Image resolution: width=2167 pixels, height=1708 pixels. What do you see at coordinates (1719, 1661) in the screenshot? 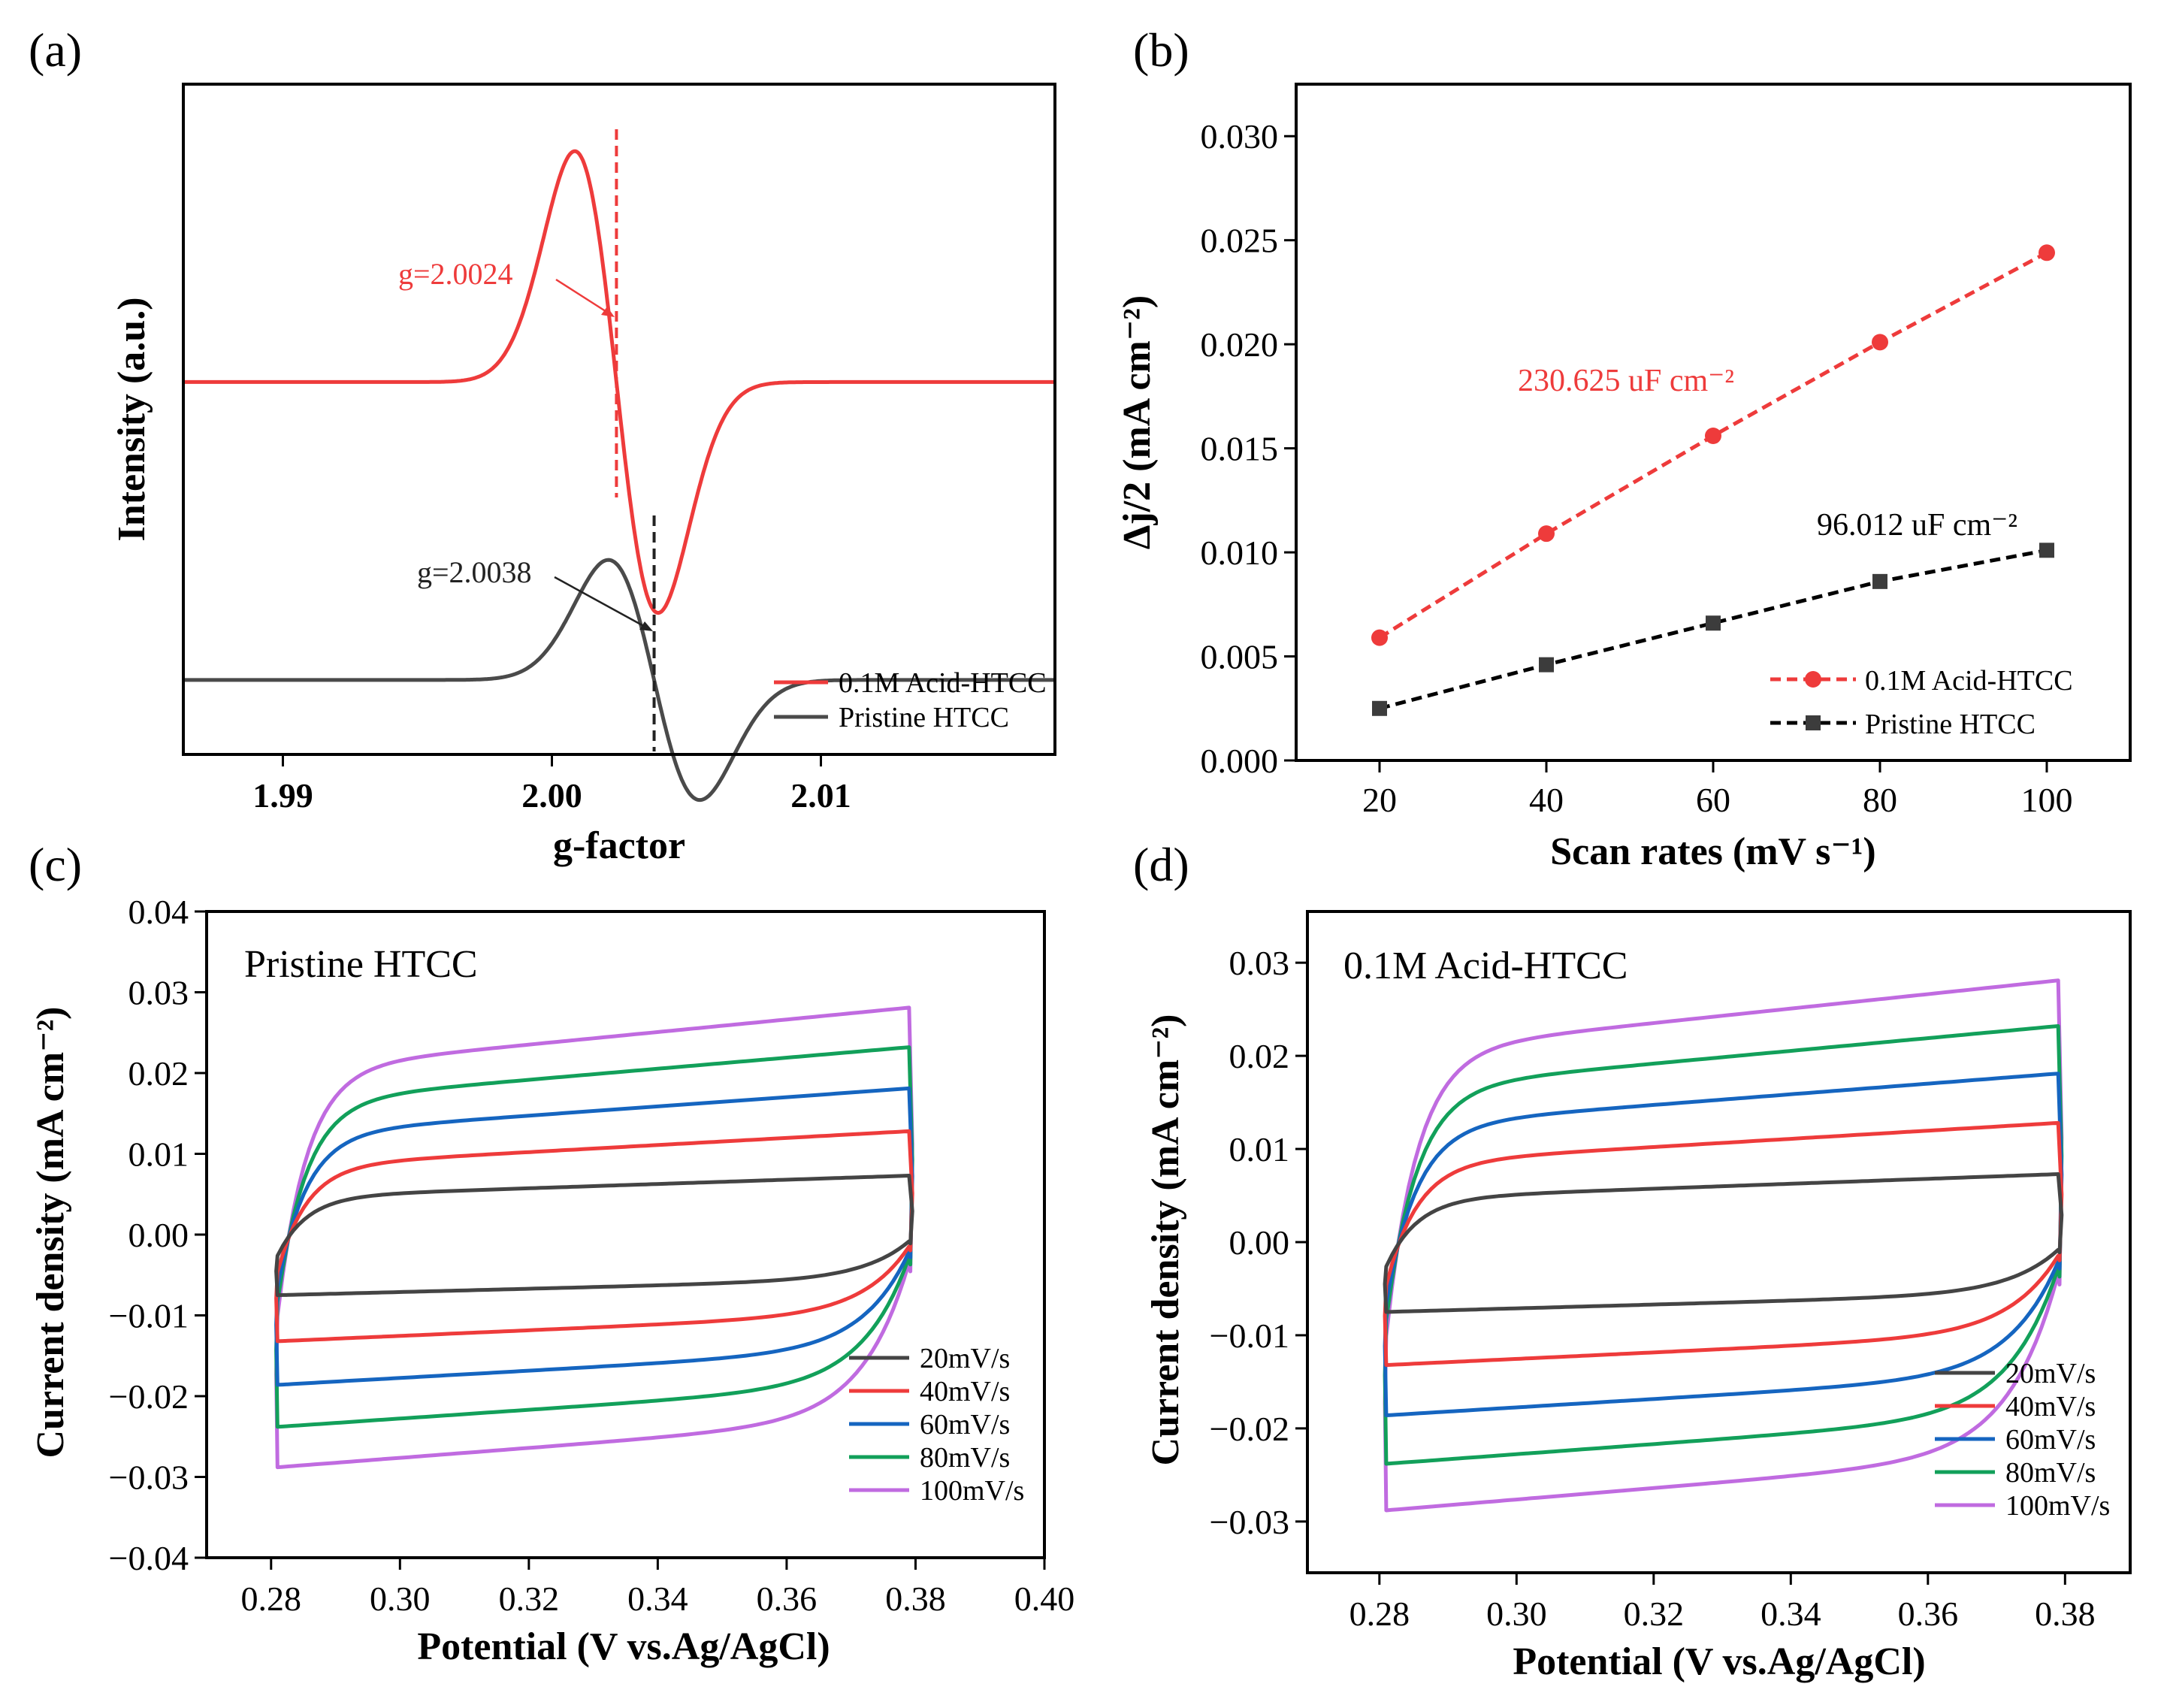
I see `panel-d-xlabel: Potential (V vs.Ag/AgCl)` at bounding box center [1719, 1661].